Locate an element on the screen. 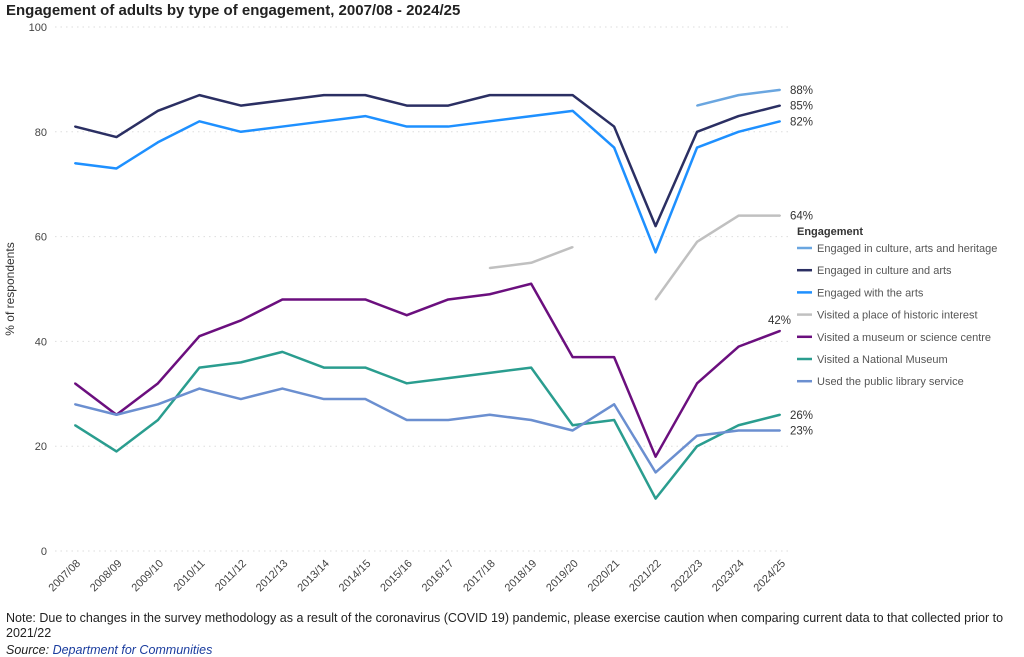 This screenshot has width=1024, height=657. x-tick-label: 2018/19 is located at coordinates (521, 576).